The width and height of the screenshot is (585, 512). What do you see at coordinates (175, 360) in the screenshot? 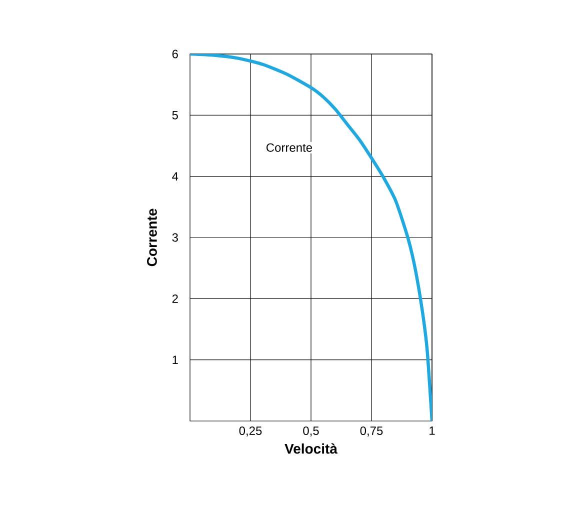
I see `y-tick-label: 1` at bounding box center [175, 360].